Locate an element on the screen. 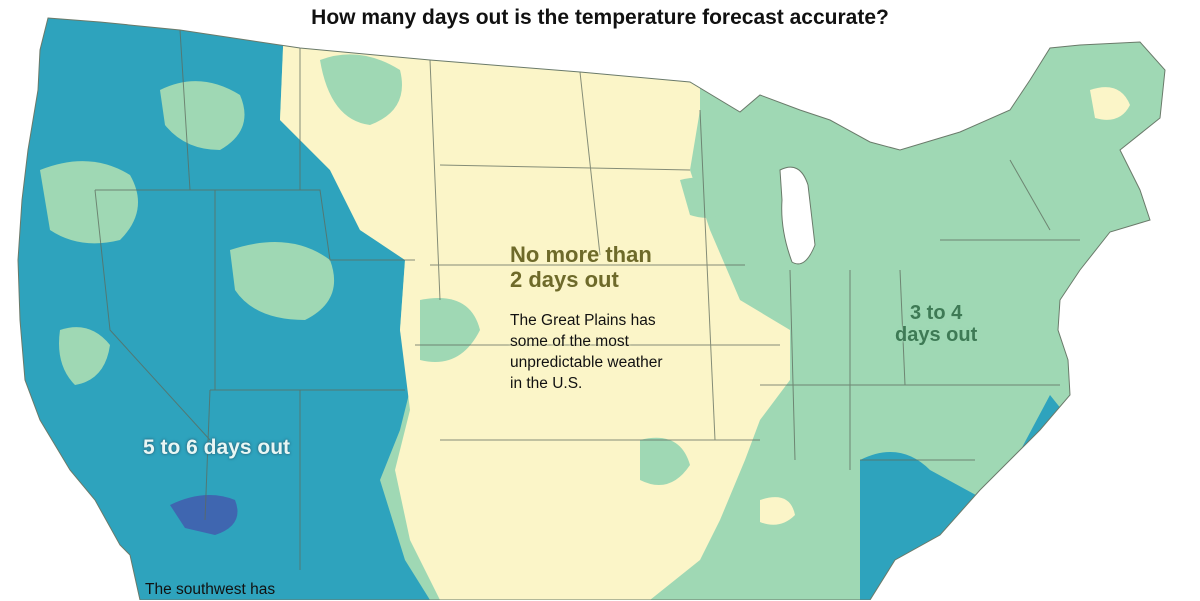  plains-label: No more than 2 days out is located at coordinates (581, 267).